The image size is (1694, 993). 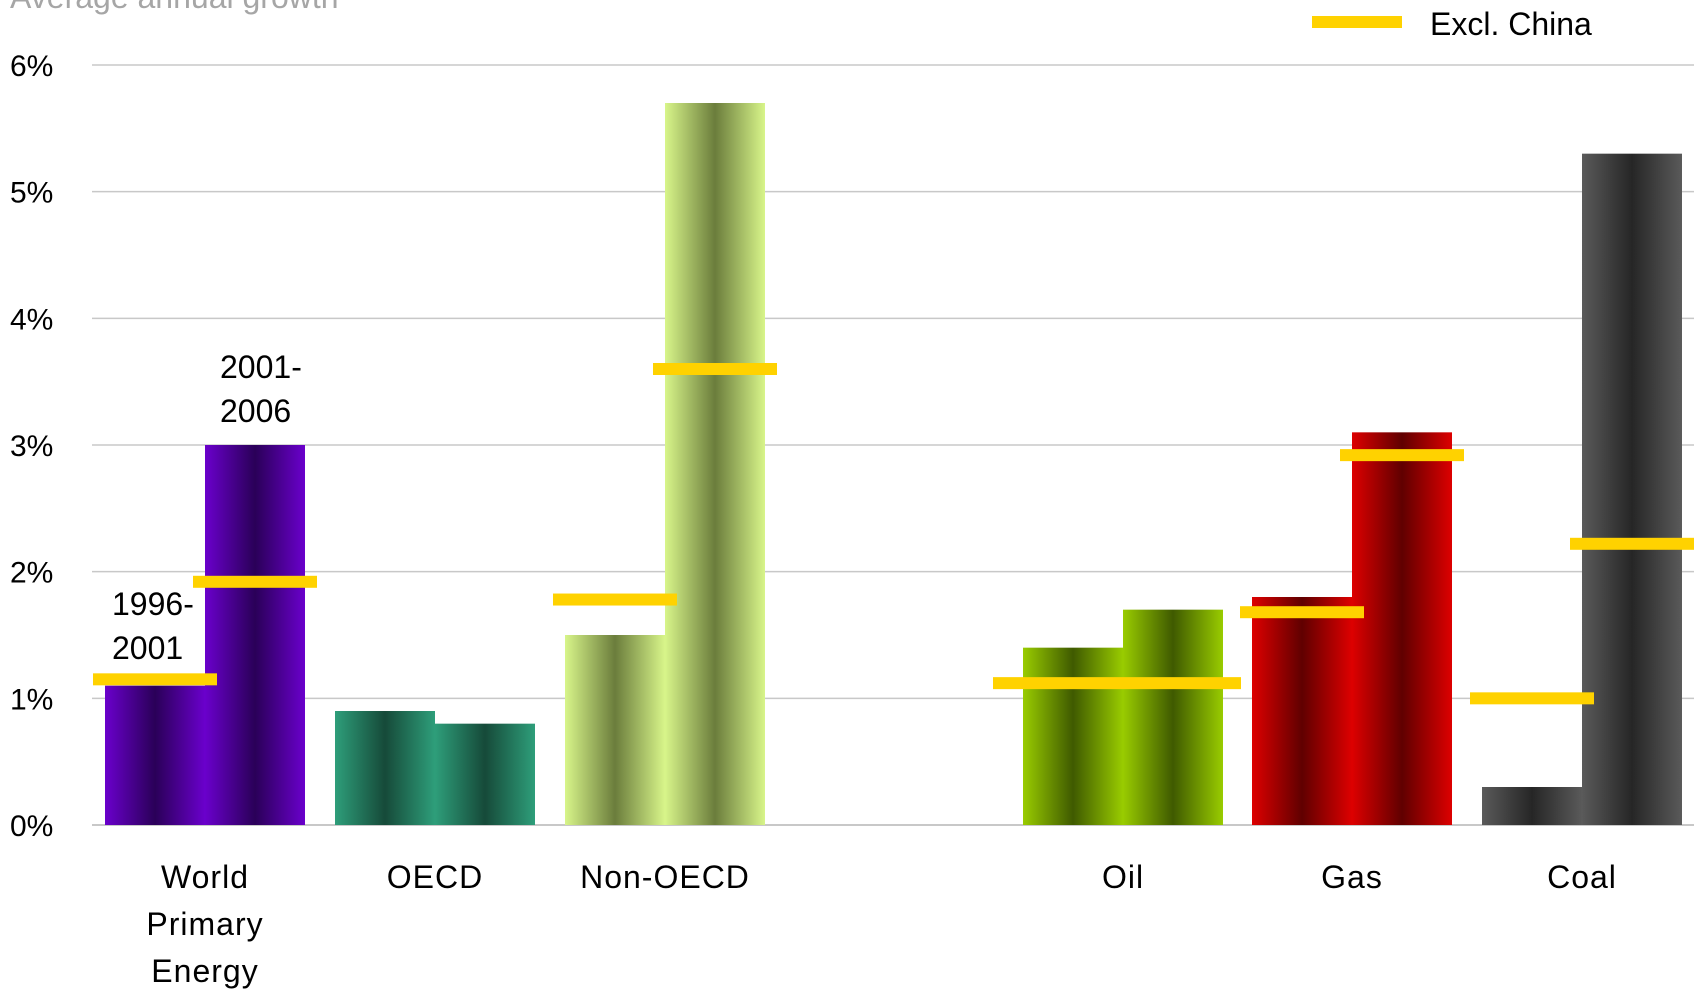 What do you see at coordinates (1632, 489) in the screenshot?
I see `bar-cat5-series1` at bounding box center [1632, 489].